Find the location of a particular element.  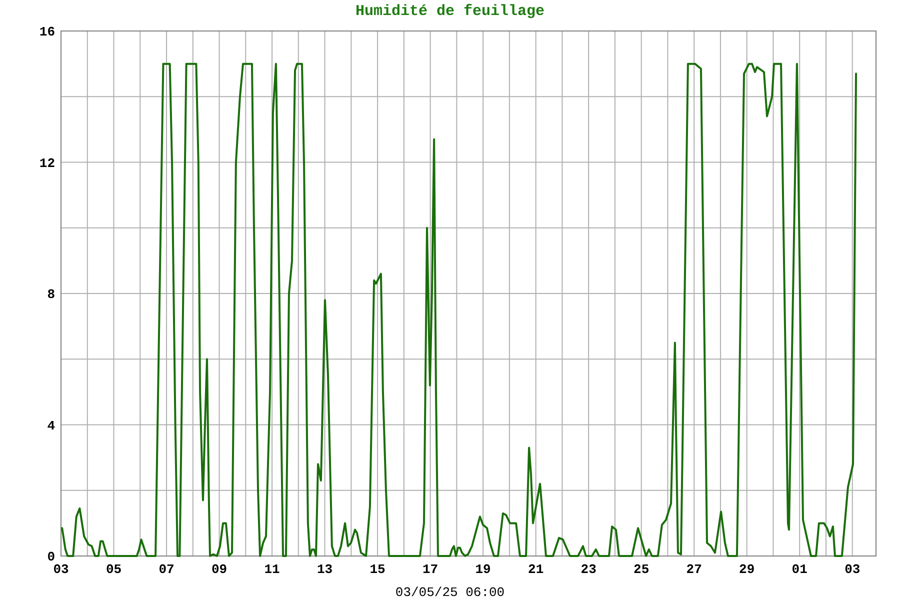

x-tick-label: 01 is located at coordinates (800, 569).